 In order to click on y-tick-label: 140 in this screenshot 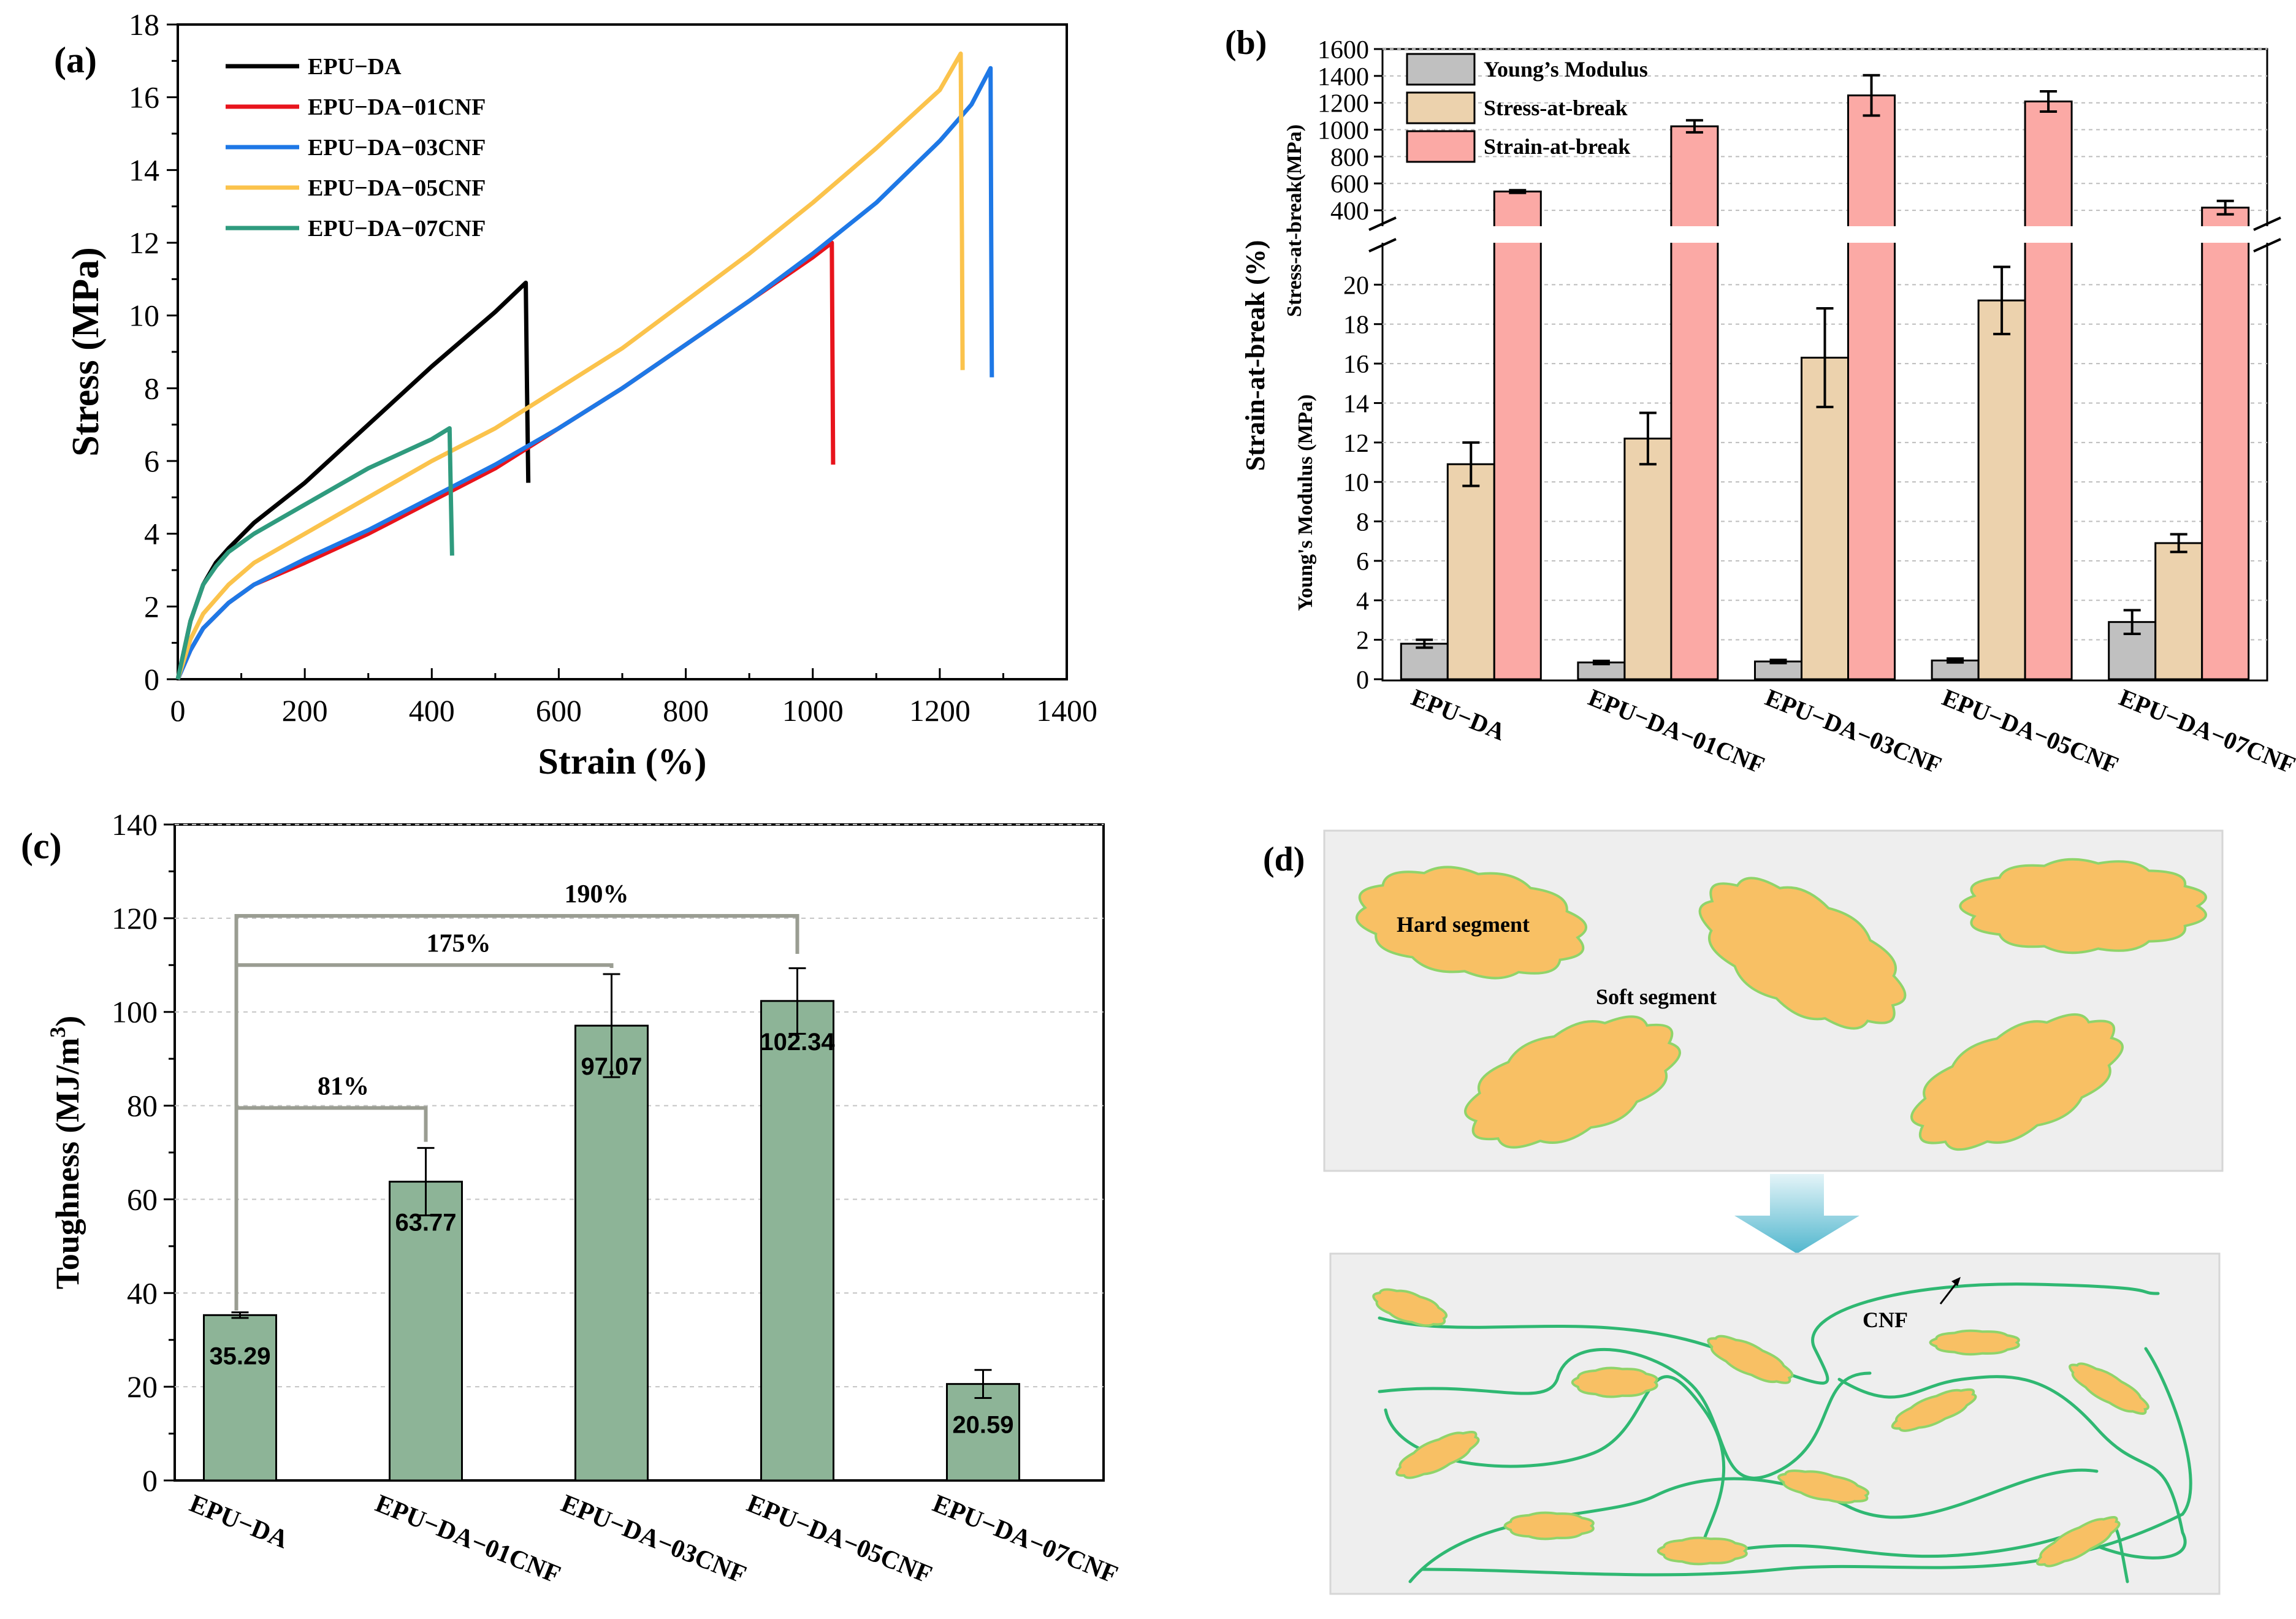, I will do `click(135, 824)`.